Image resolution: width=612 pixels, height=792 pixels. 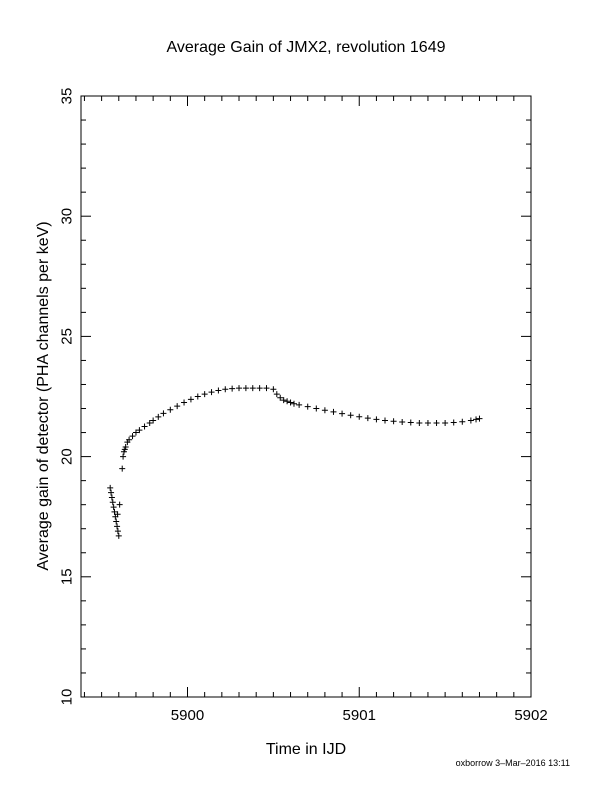 I want to click on data-points, so click(x=295, y=462).